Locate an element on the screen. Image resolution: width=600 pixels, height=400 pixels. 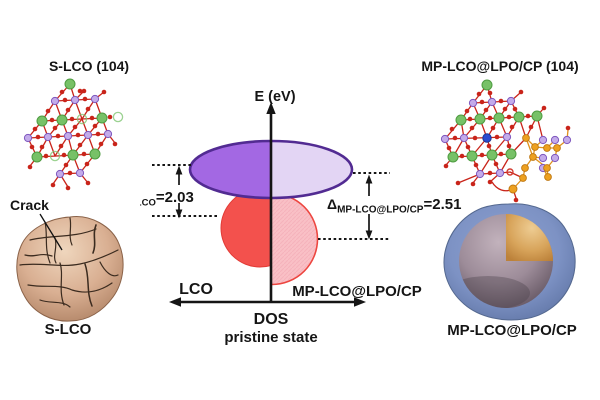
mp-band-label: MP-LCO@LPO/CP is located at coordinates (357, 291).